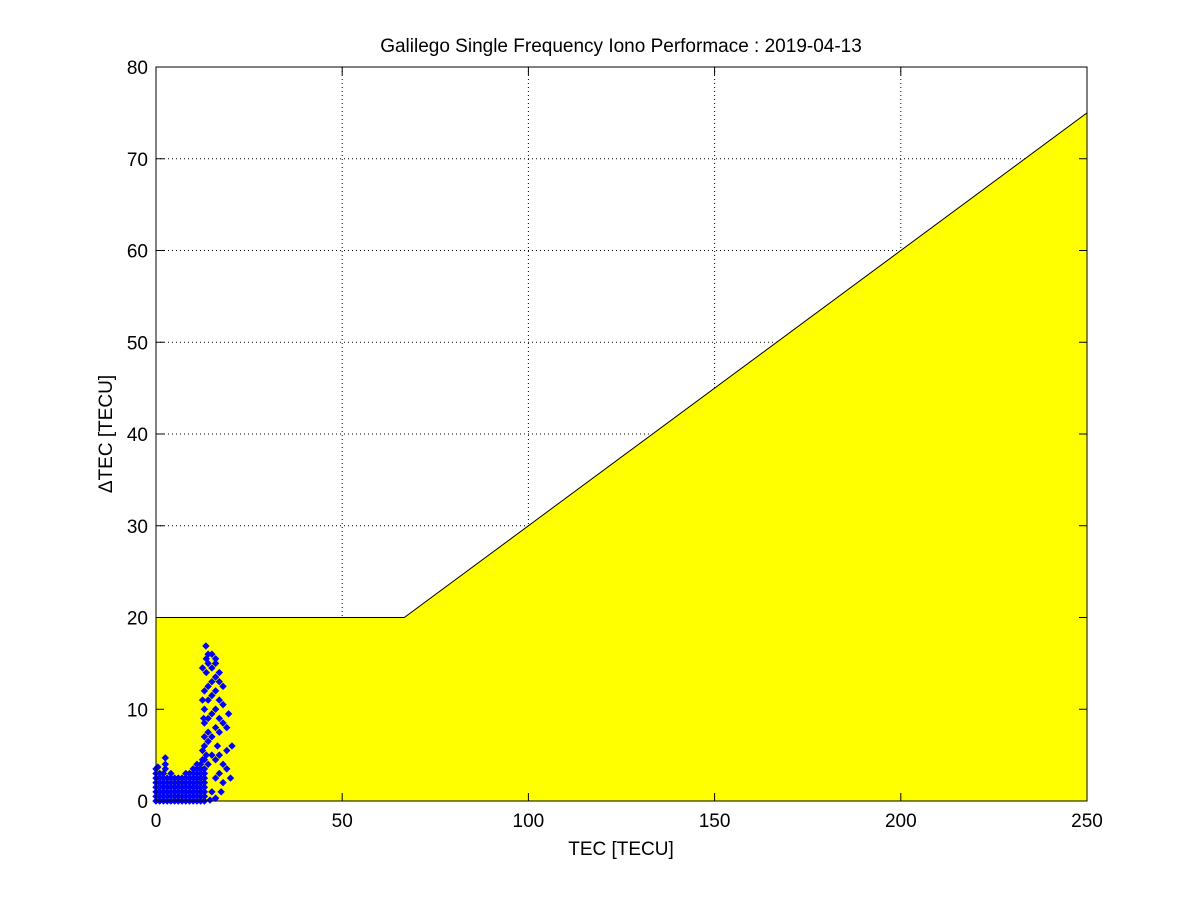 Image resolution: width=1201 pixels, height=906 pixels. I want to click on y-tick-label: 80, so click(137, 68).